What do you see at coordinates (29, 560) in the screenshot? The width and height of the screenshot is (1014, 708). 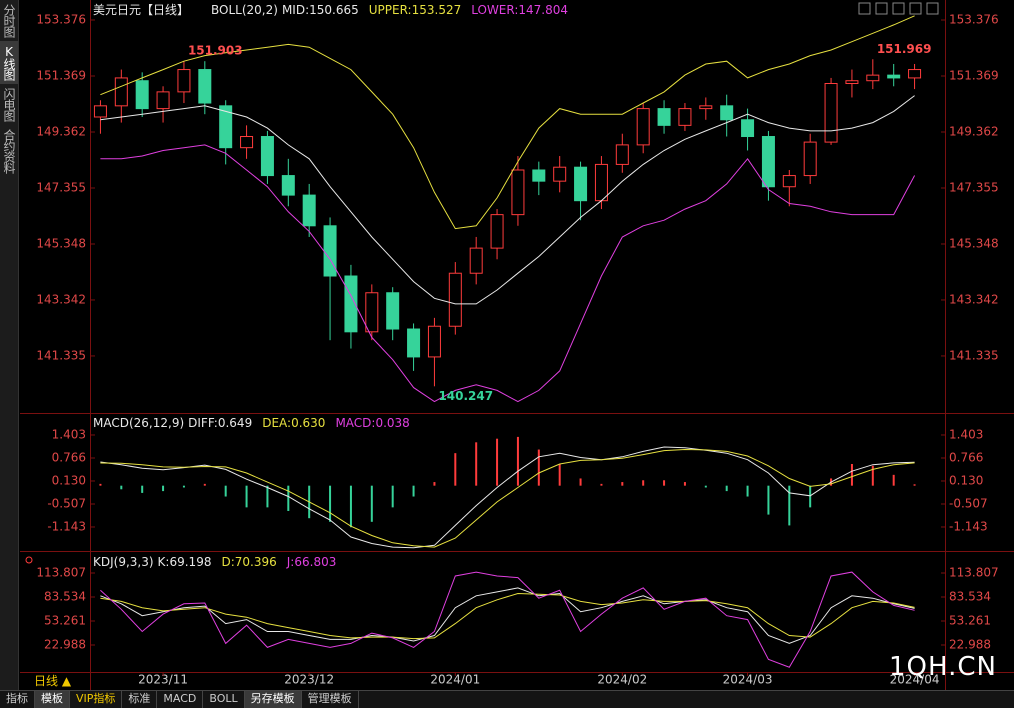 I see `kdj-icon` at bounding box center [29, 560].